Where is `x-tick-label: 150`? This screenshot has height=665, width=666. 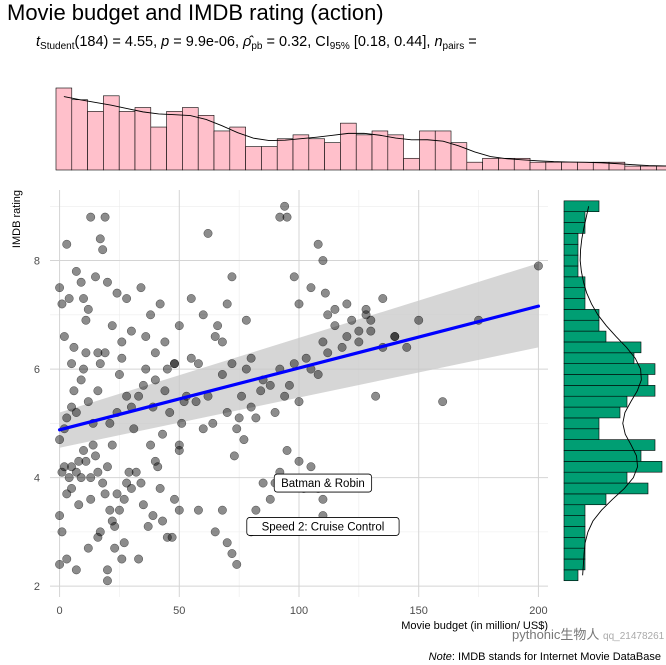
x-tick-label: 150 is located at coordinates (419, 611).